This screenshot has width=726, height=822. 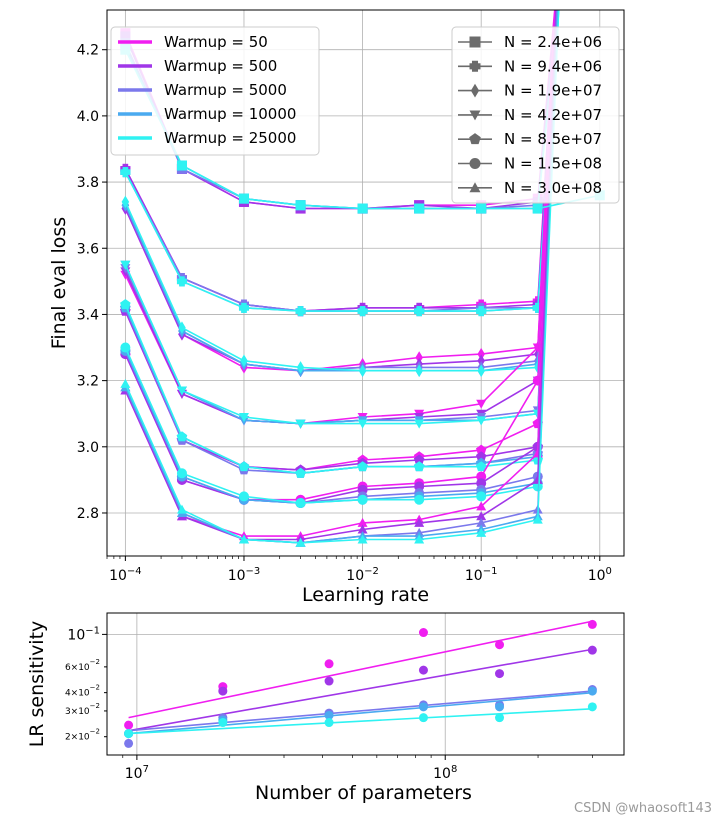 What do you see at coordinates (37, 684) in the screenshot?
I see `bottom-y-axis-label: LR sensitivity` at bounding box center [37, 684].